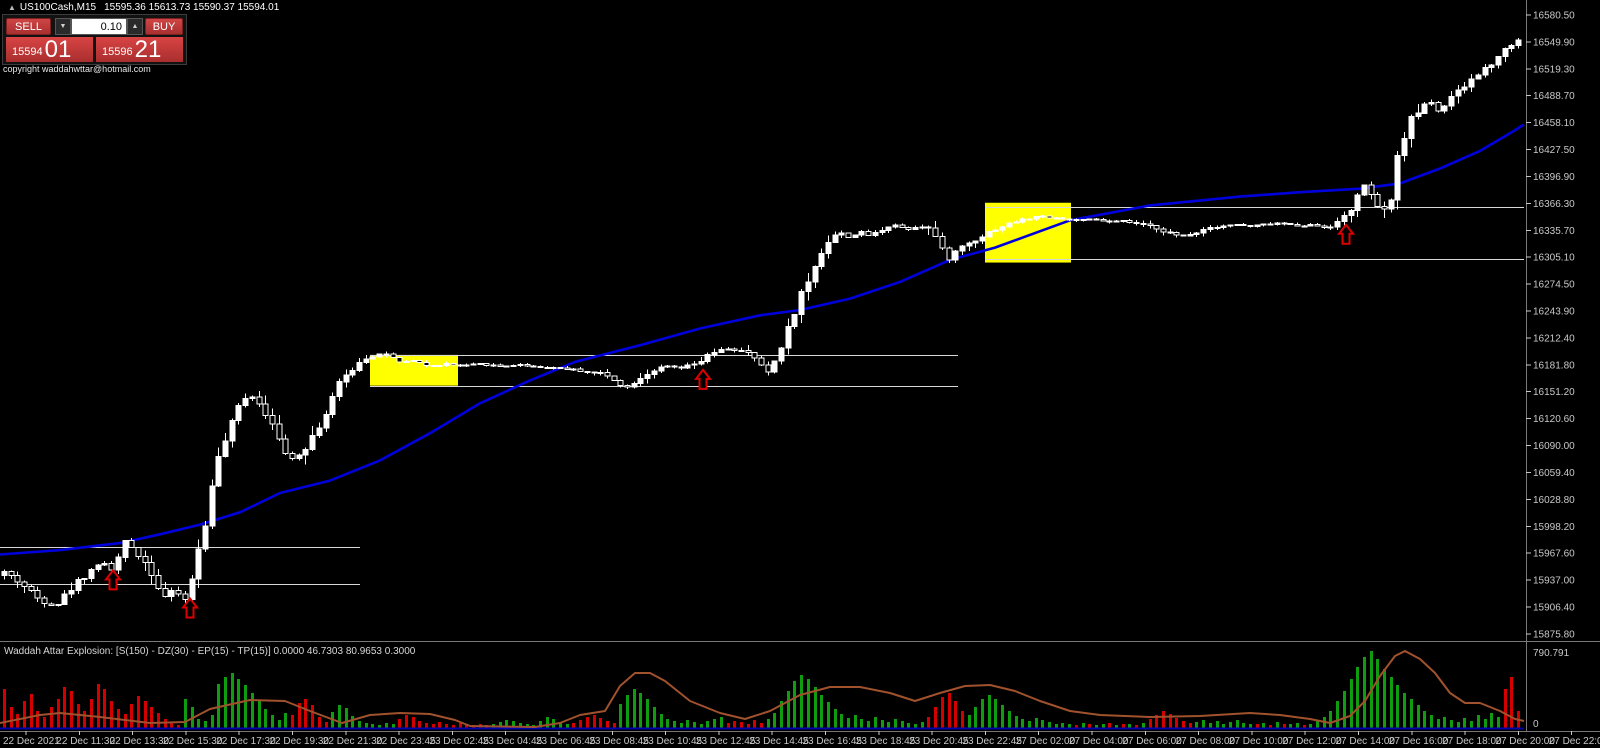  I want to click on buy-button: BUY, so click(164, 26).